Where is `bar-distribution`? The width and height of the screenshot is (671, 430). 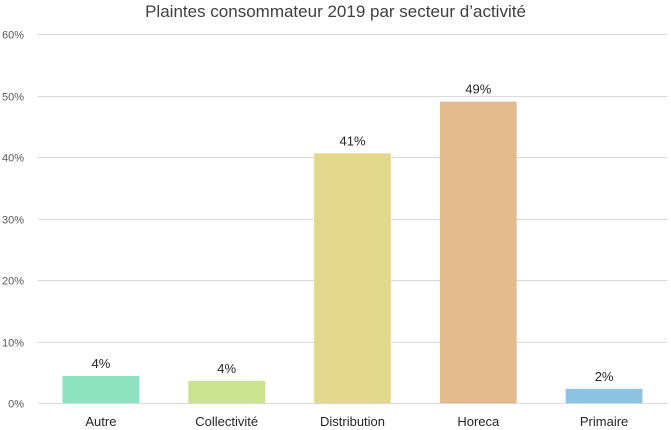
bar-distribution is located at coordinates (352, 278).